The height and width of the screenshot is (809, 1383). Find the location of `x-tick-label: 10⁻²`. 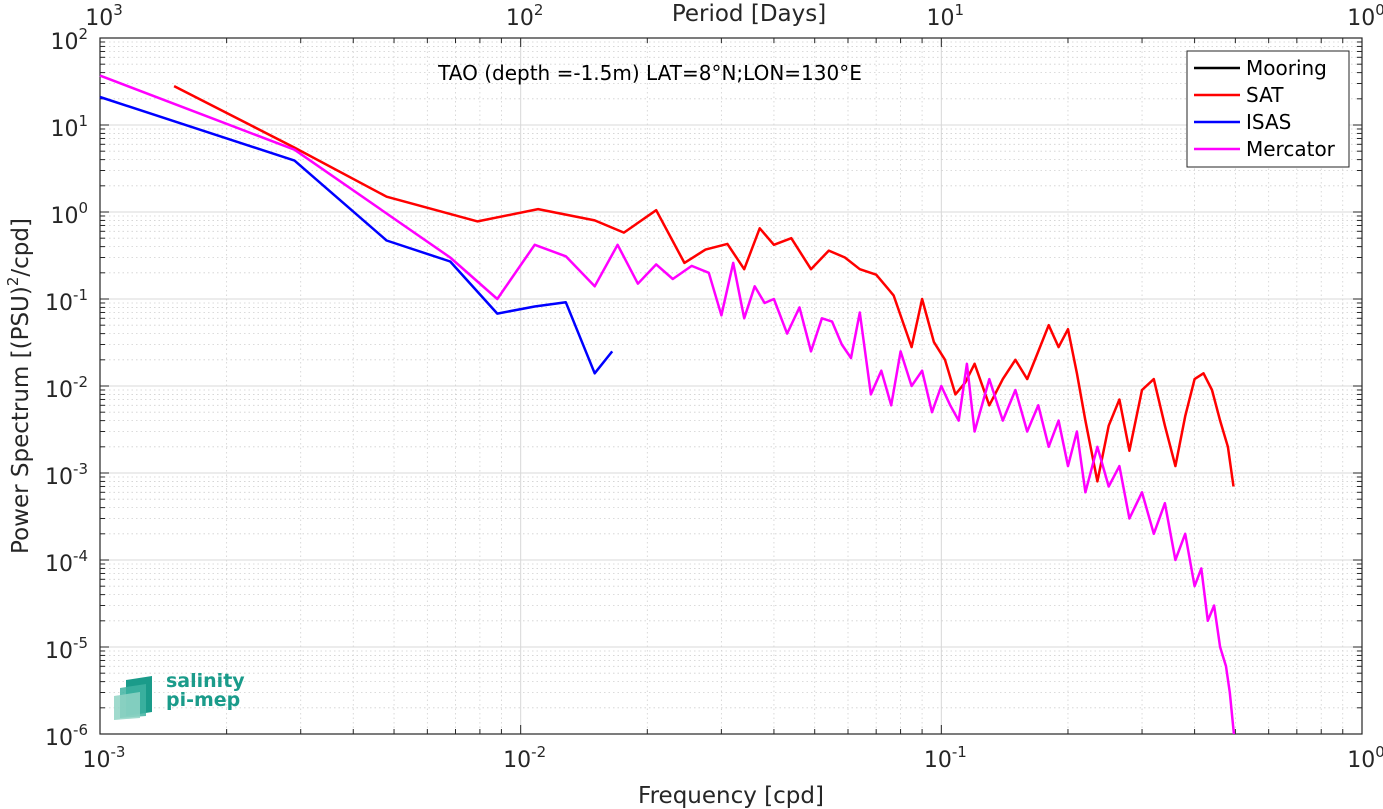

x-tick-label: 10⁻² is located at coordinates (524, 758).